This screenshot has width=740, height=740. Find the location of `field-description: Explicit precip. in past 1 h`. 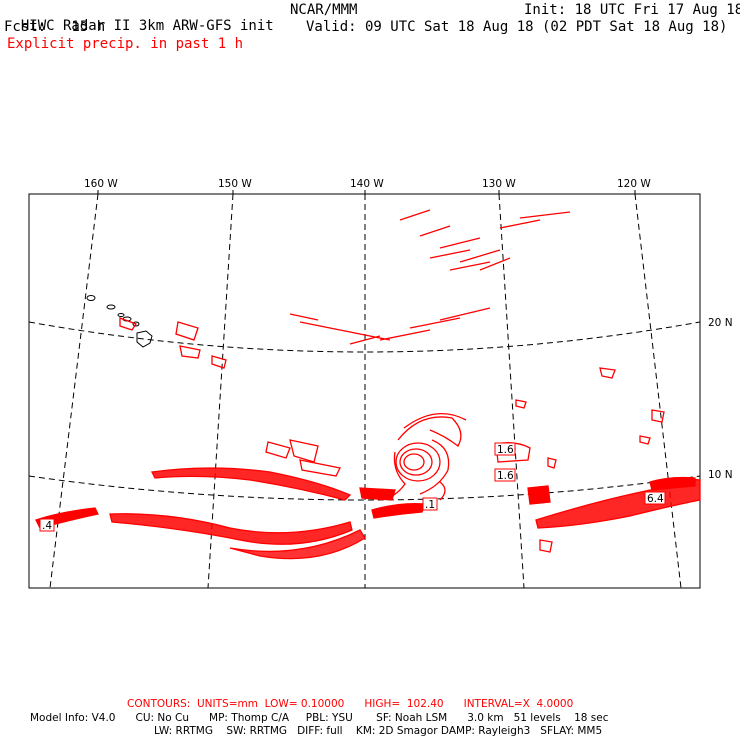

field-description: Explicit precip. in past 1 h is located at coordinates (125, 44).